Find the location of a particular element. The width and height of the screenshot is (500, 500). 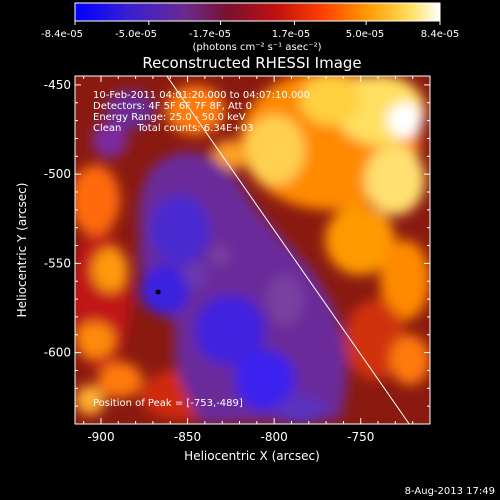

colorbar-units: (photons cm⁻² s⁻¹ asec⁻²) is located at coordinates (256, 47).